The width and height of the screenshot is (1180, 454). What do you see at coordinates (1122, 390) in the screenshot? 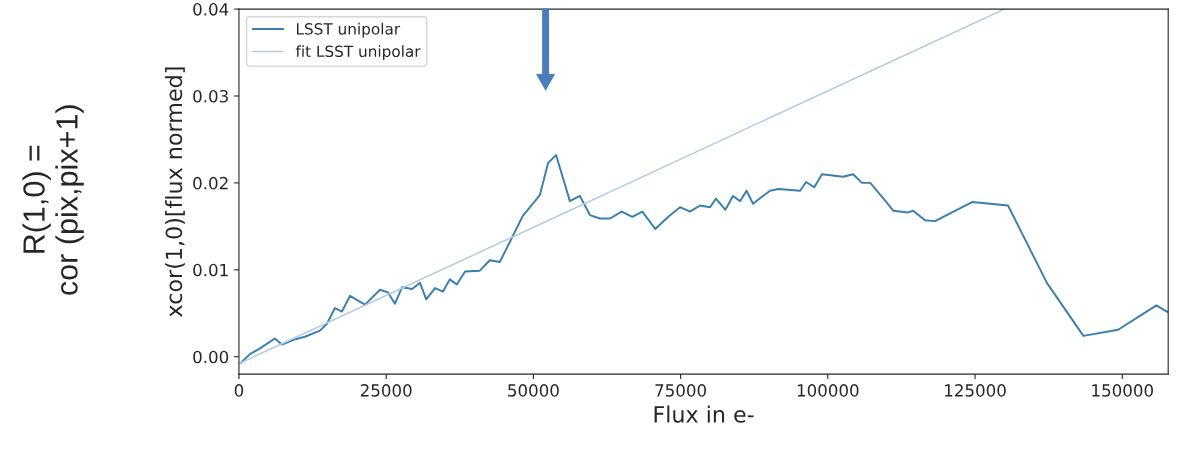
I see `x-tick-label: 150000` at bounding box center [1122, 390].